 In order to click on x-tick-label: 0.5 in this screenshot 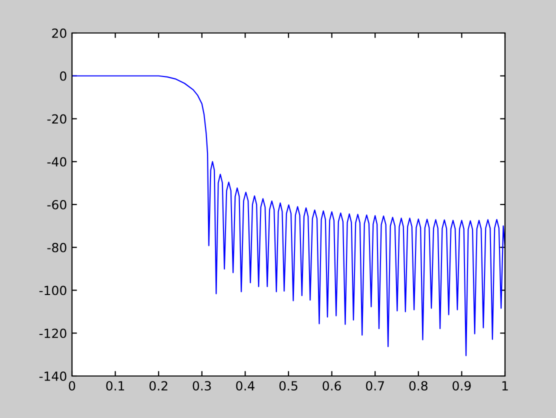, I will do `click(288, 386)`.